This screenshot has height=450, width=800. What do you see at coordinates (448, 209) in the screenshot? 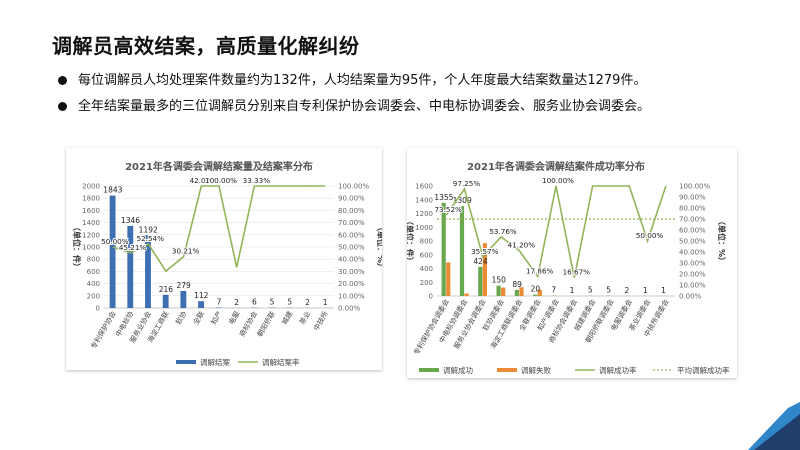
I see `rate-value-label: 73.52%` at bounding box center [448, 209].